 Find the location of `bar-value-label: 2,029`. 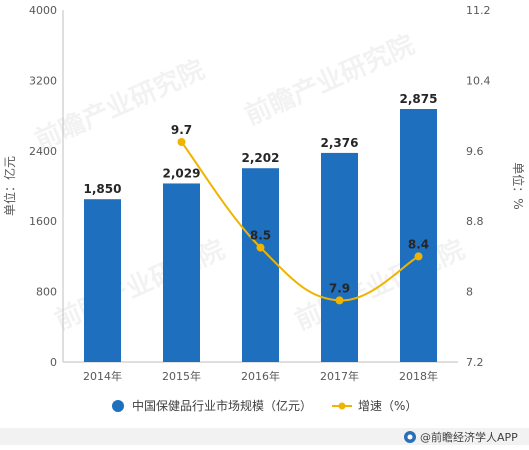

bar-value-label: 2,029 is located at coordinates (182, 173).